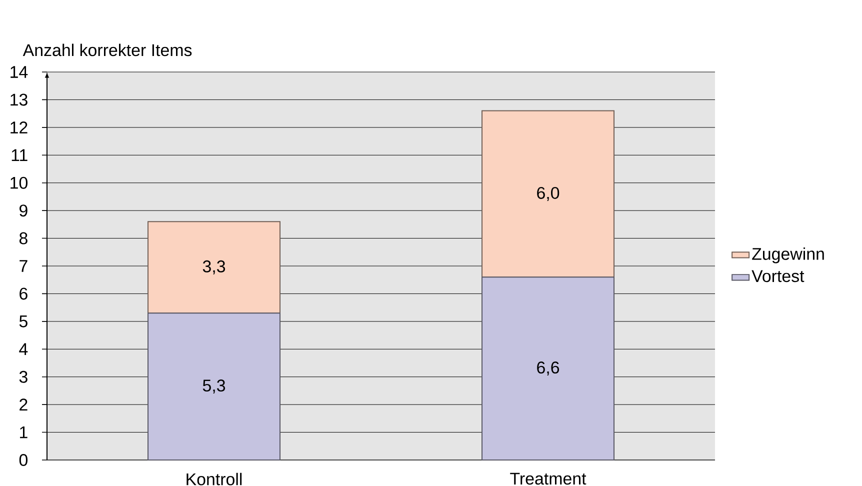  I want to click on y-tick-label: 0, so click(23, 460).